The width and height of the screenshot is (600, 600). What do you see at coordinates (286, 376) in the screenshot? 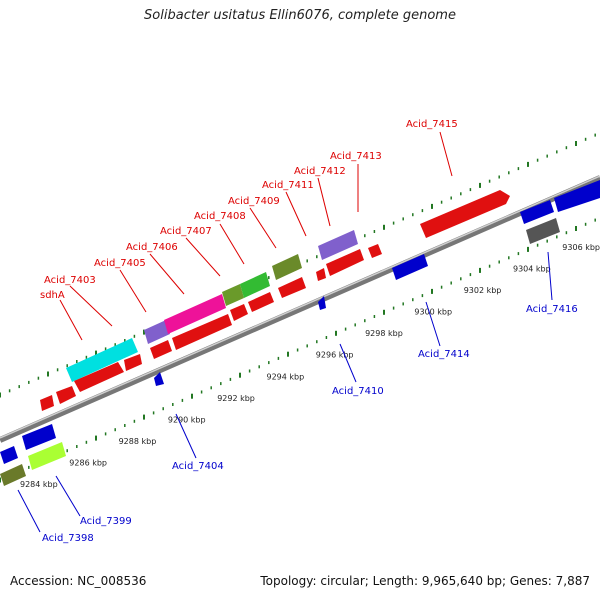
I see `ruler-tick-label: 9294 kbp` at bounding box center [286, 376].